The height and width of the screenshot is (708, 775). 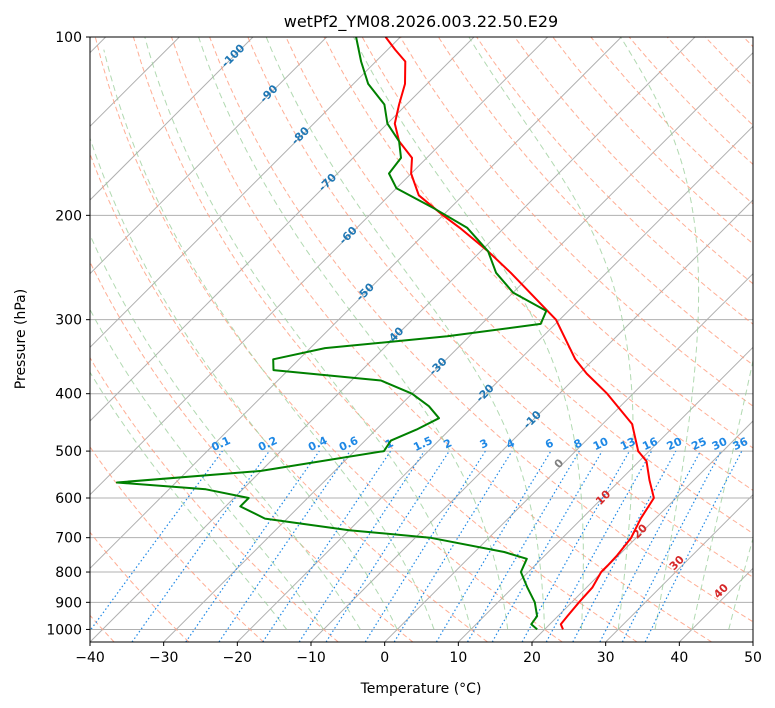 What do you see at coordinates (68, 539) in the screenshot?
I see `y-tick-label: 700` at bounding box center [68, 539].